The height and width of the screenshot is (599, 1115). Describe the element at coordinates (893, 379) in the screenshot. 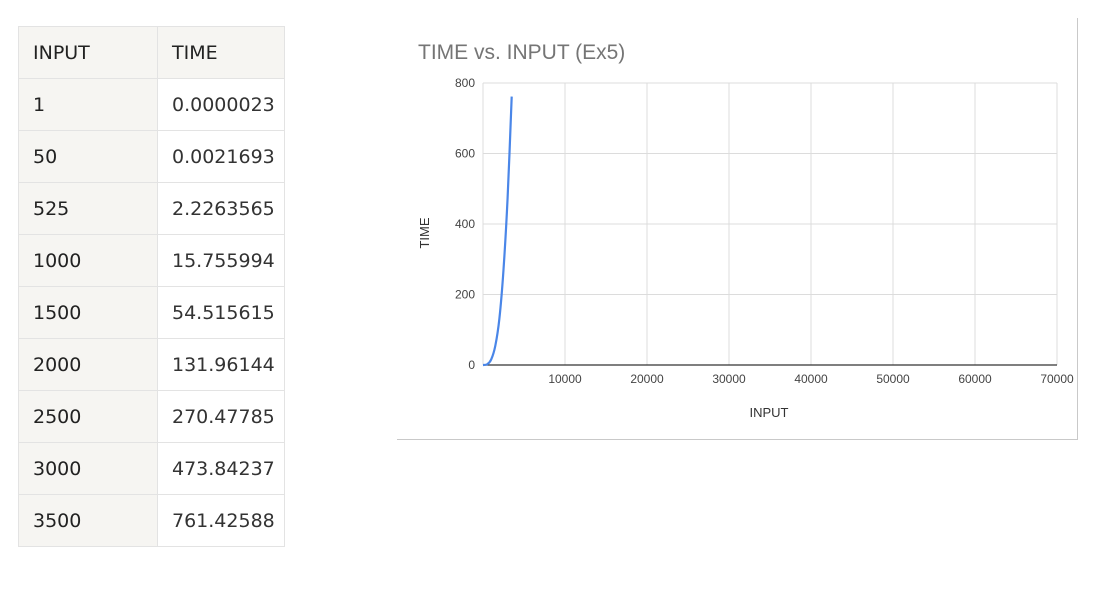

I see `x-tick-label: 50000` at that location.